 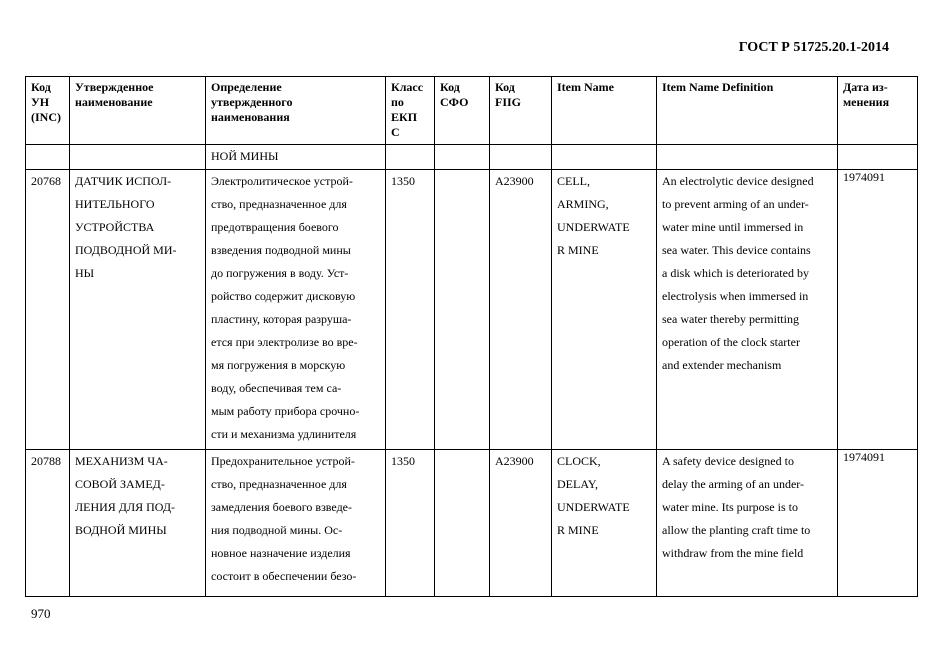 I want to click on header-line: СФО, so click(x=454, y=102).